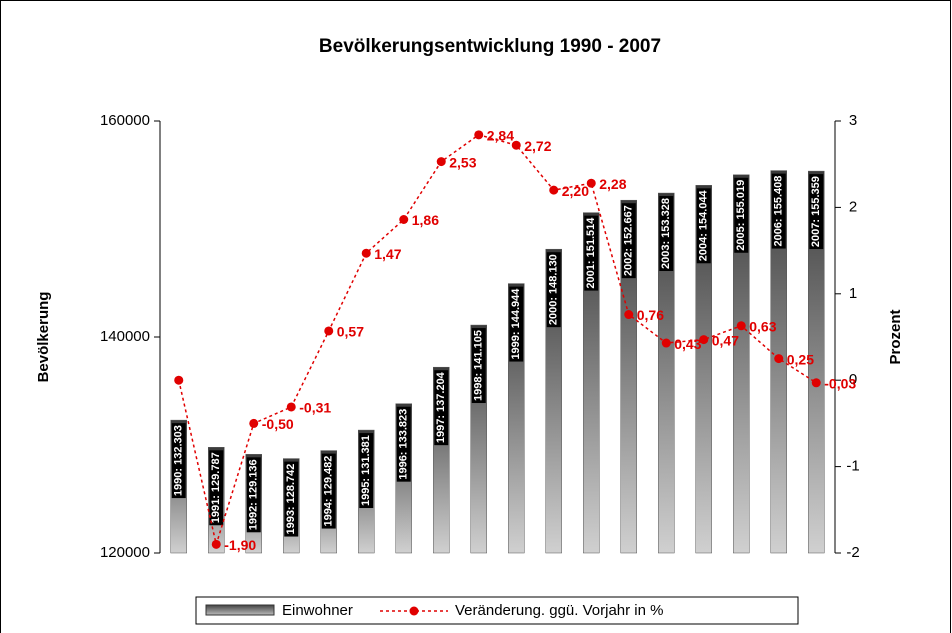 This screenshot has width=952, height=633. I want to click on bar-label: 2004: 154.044, so click(704, 225).